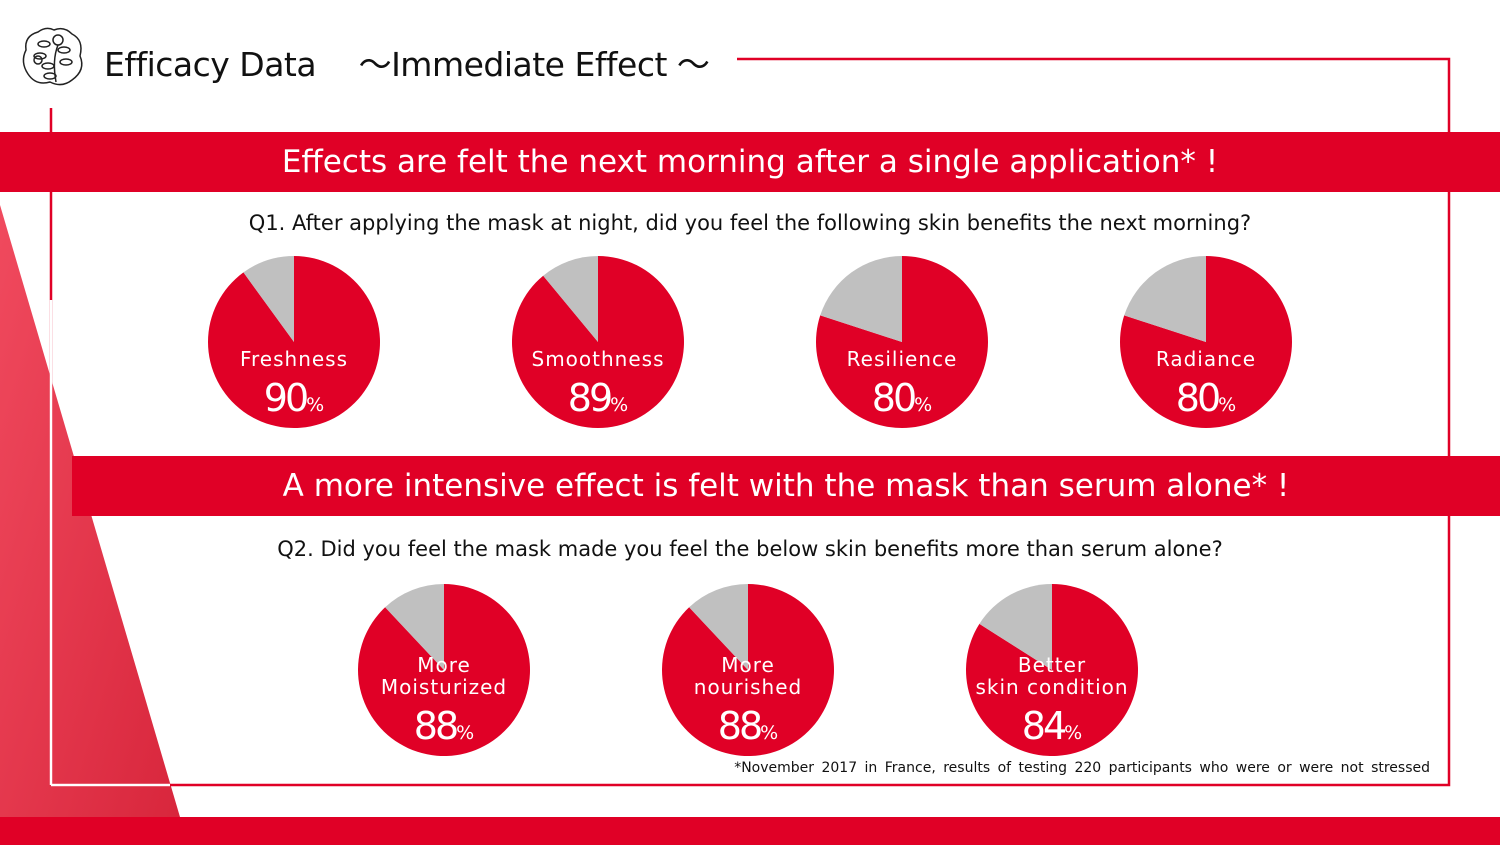  What do you see at coordinates (1206, 359) in the screenshot?
I see `pie-label: Radiance` at bounding box center [1206, 359].